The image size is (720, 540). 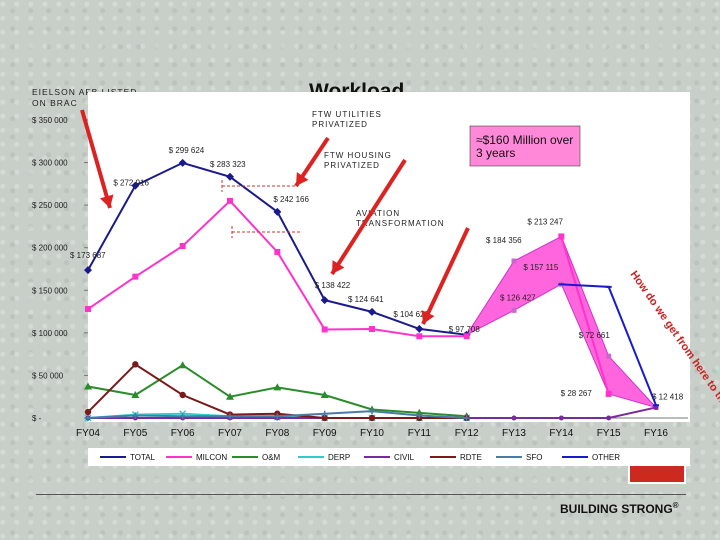 What do you see at coordinates (333, 285) in the screenshot?
I see `data-label: $ 138 422` at bounding box center [333, 285].